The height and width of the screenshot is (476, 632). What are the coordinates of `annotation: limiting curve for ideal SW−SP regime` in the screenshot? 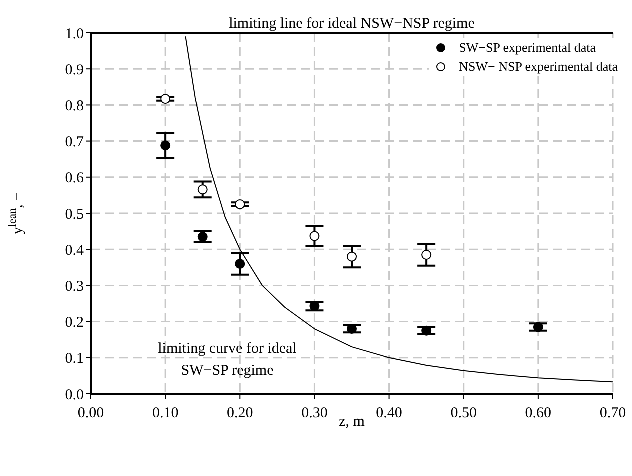 It's located at (227, 360).